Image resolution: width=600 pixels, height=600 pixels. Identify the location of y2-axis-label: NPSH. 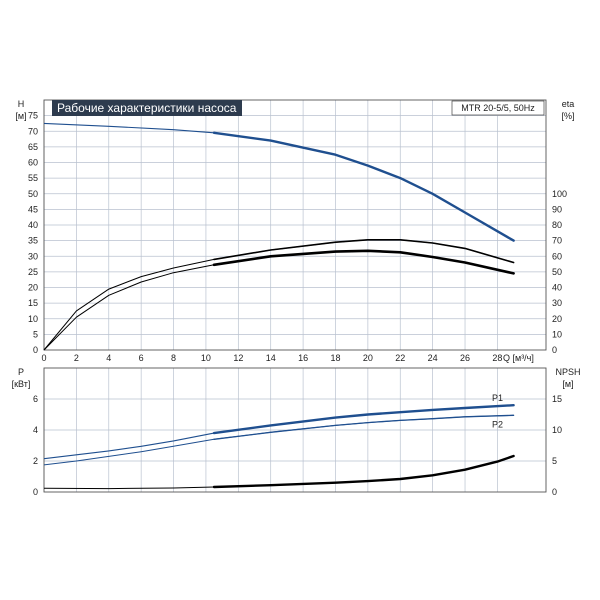
(567, 372).